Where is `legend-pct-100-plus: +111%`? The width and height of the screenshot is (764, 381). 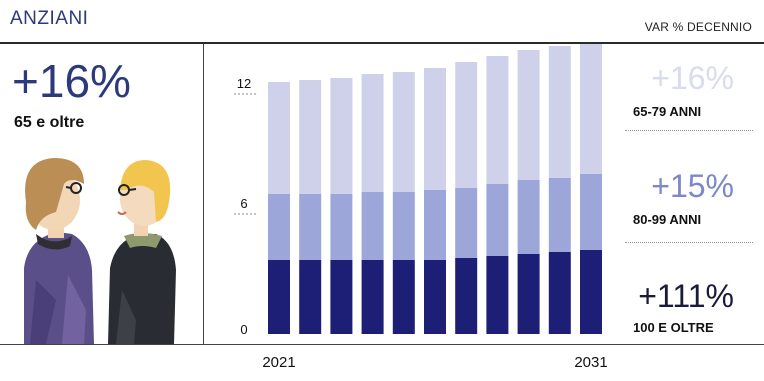
legend-pct-100-plus: +111% is located at coordinates (686, 296).